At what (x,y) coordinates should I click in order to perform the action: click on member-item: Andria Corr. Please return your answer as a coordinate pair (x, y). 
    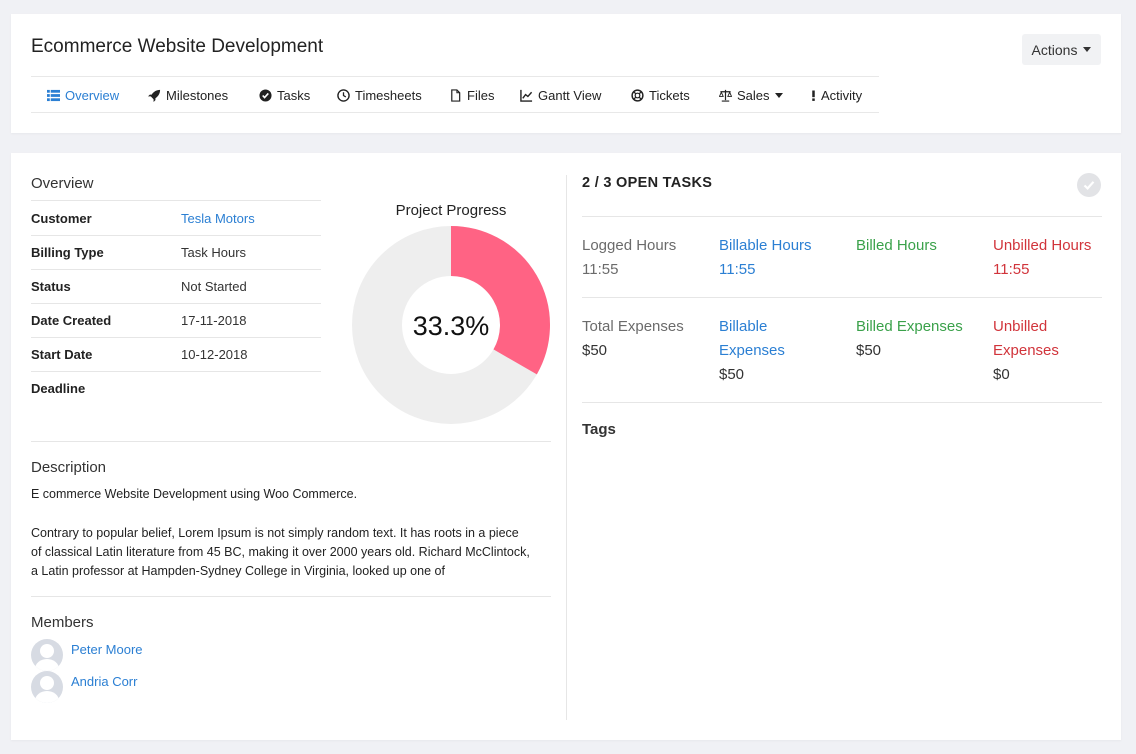
    Looking at the image, I should click on (84, 687).